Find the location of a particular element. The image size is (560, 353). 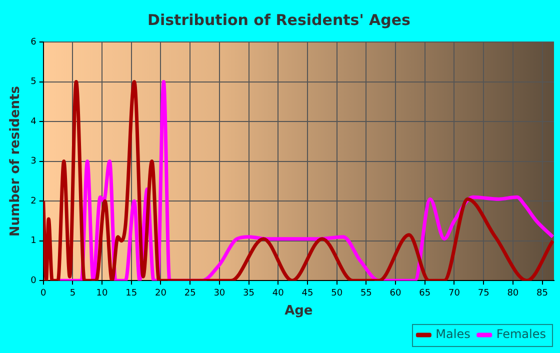

y-tick-label: 2 is located at coordinates (33, 201).